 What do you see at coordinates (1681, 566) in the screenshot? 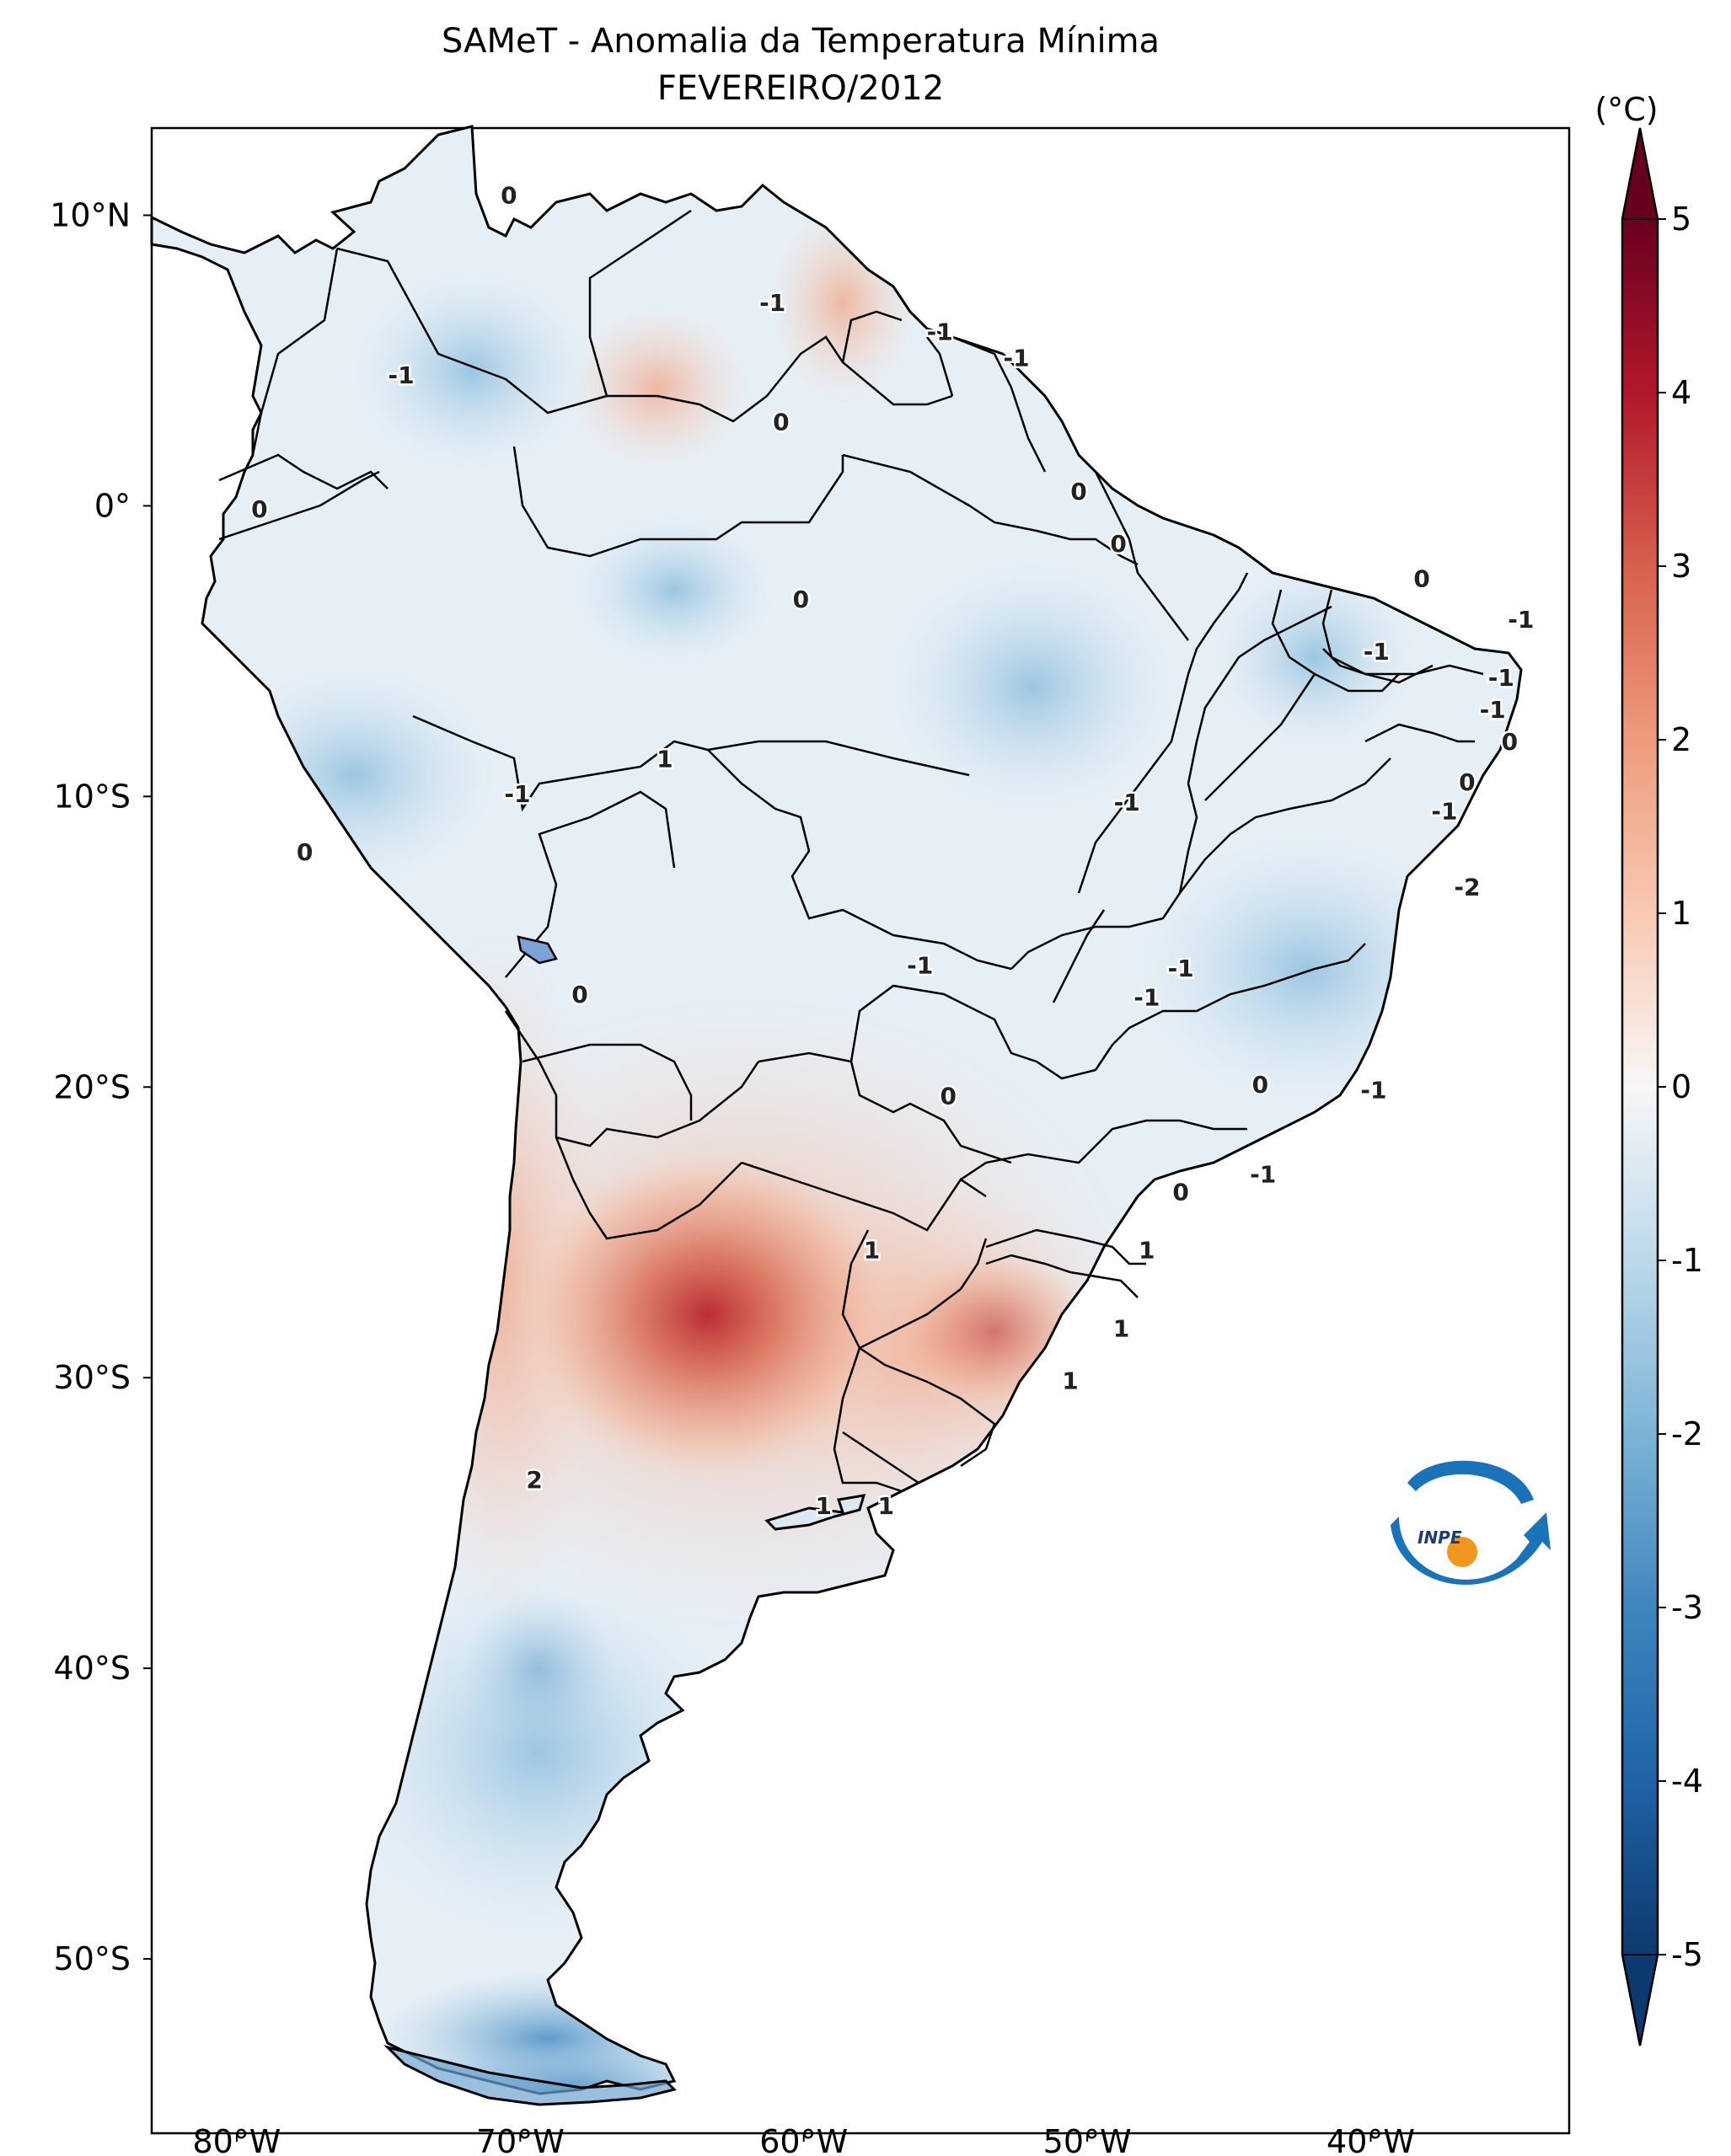
I see `colorbar-tick-label: 3` at bounding box center [1681, 566].